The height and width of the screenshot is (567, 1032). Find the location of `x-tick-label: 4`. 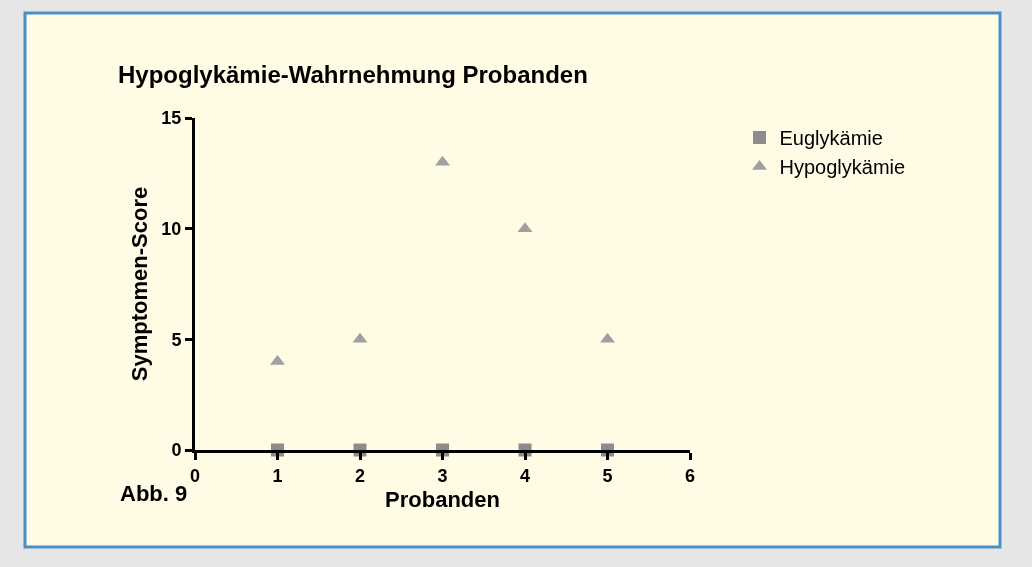

x-tick-label: 4 is located at coordinates (525, 475).